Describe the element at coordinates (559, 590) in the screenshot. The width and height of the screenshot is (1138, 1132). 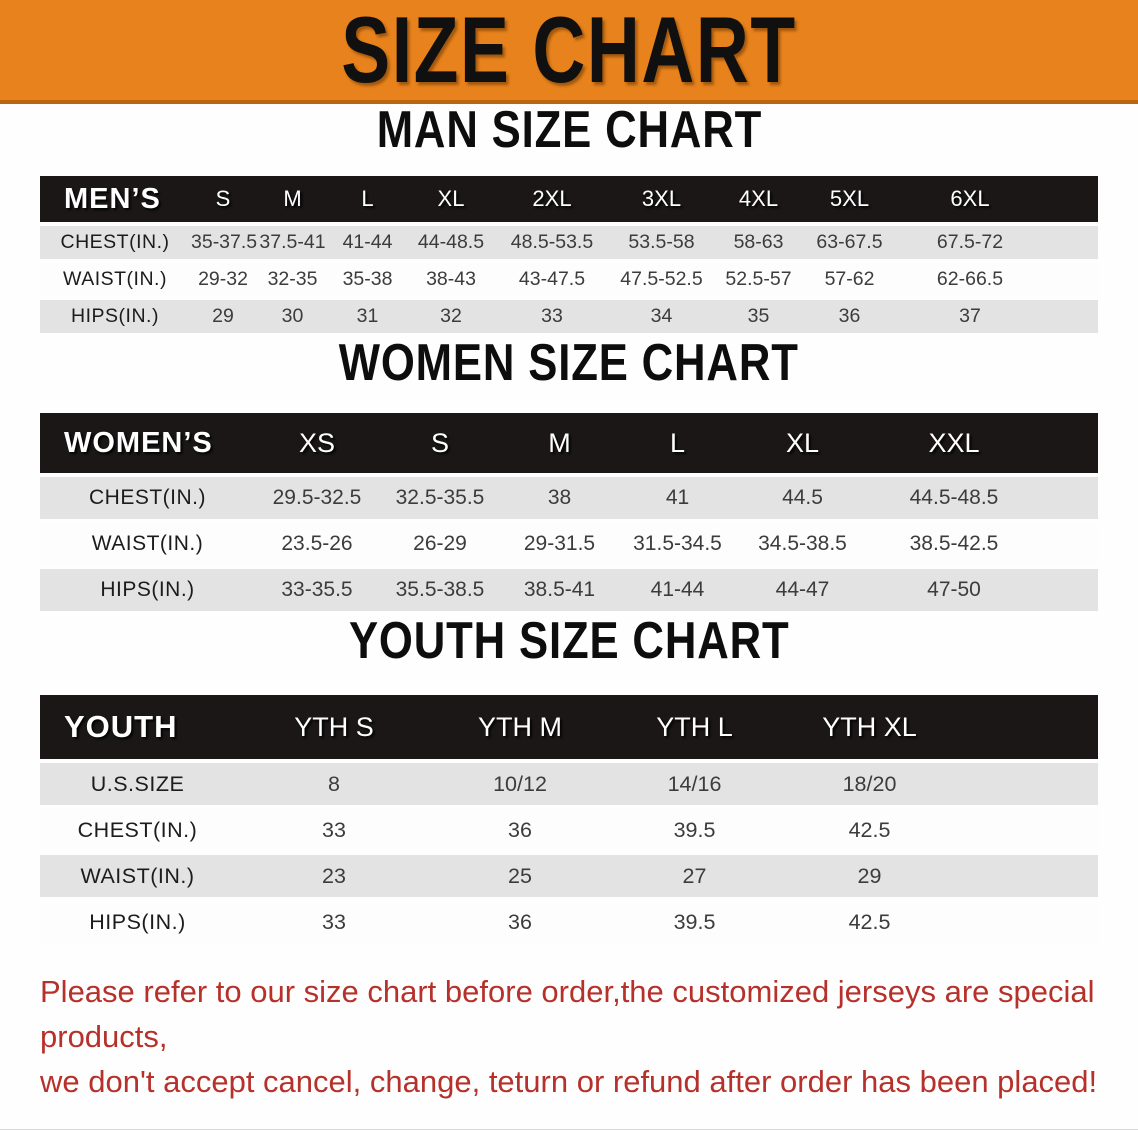
I see `size-value: 38.5-41` at that location.